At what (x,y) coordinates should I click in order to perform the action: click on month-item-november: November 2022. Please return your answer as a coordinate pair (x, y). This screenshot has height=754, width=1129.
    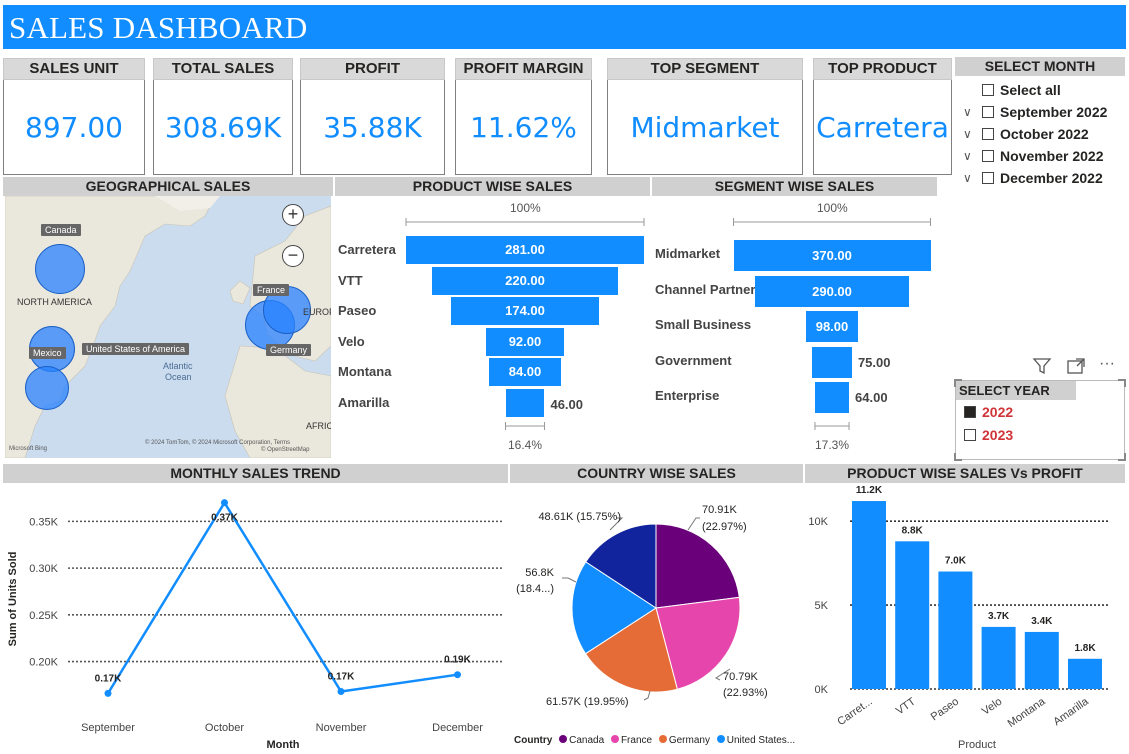
    Looking at the image, I should click on (1043, 156).